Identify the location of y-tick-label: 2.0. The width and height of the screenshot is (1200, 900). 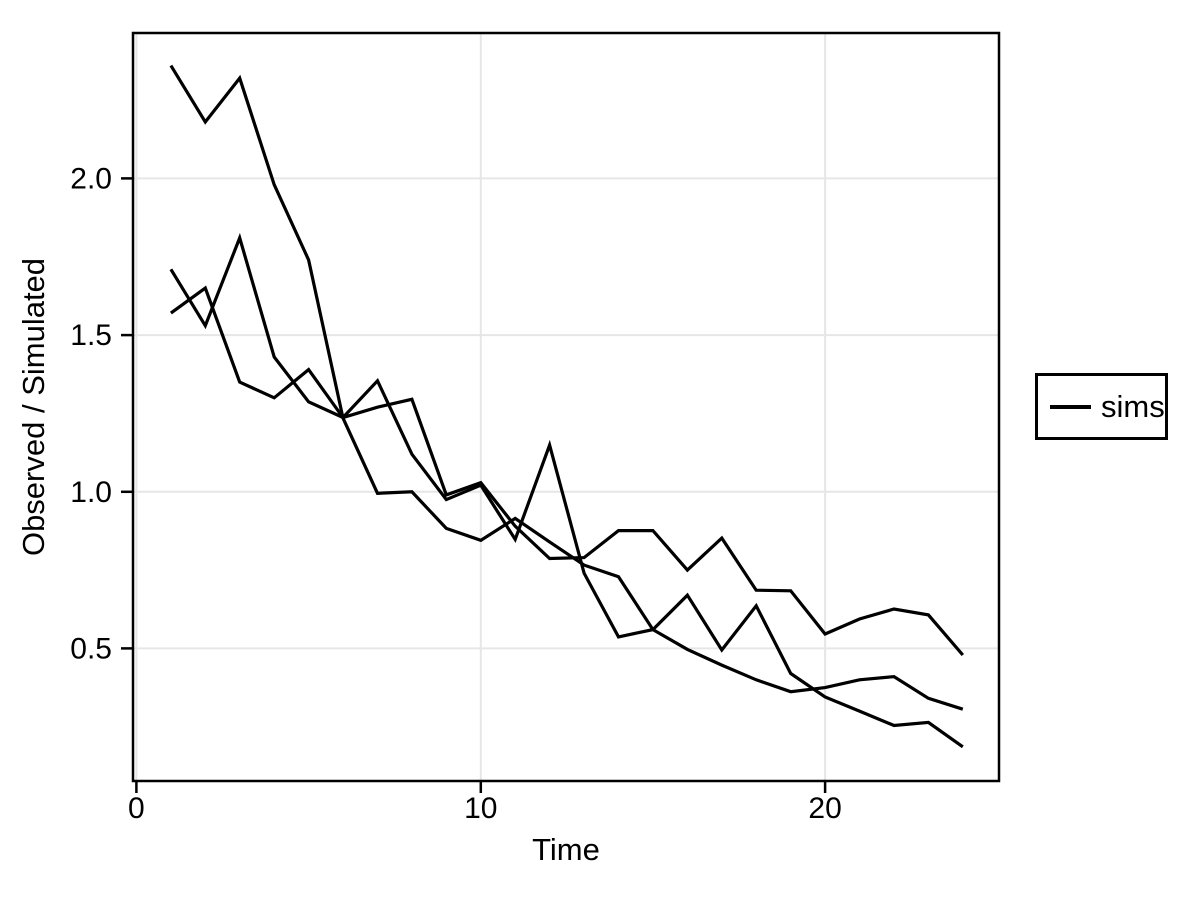
(91, 178).